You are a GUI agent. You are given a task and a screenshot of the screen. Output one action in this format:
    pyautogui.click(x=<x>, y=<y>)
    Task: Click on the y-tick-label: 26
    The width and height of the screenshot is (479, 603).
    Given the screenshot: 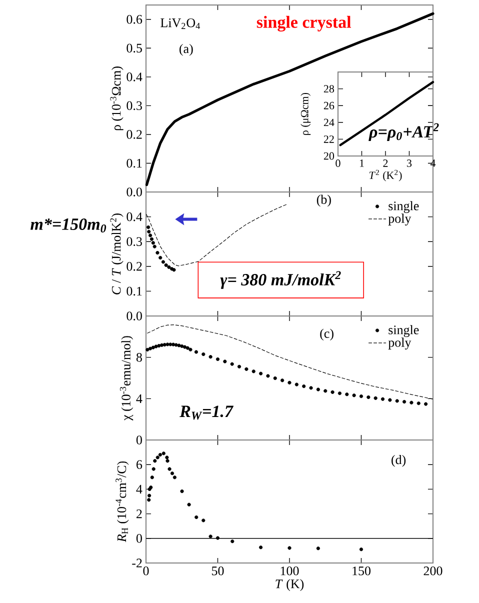 What is the action you would take?
    pyautogui.click(x=329, y=106)
    